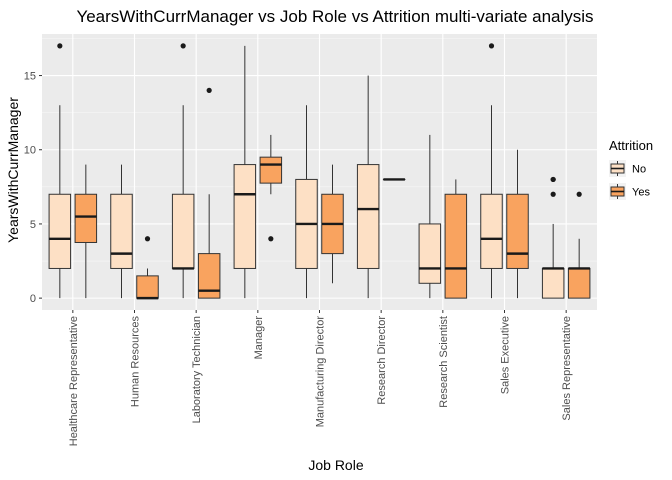 This screenshot has height=480, width=672. Describe the element at coordinates (197, 369) in the screenshot. I see `x-tick-label: Laboratory Technician` at that location.